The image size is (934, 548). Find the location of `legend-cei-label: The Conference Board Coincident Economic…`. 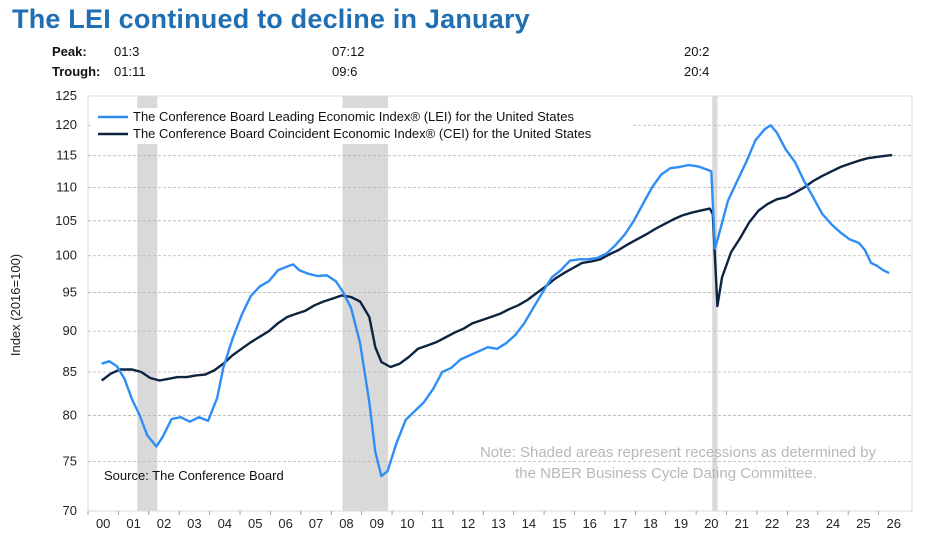

legend-cei-label: The Conference Board Coincident Economic… is located at coordinates (362, 133).